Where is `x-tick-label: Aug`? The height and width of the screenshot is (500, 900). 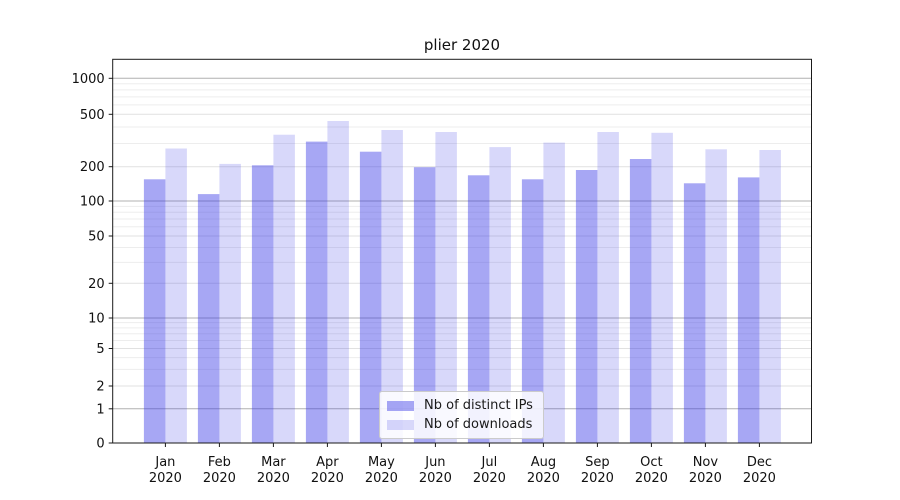 x-tick-label: Aug is located at coordinates (543, 462).